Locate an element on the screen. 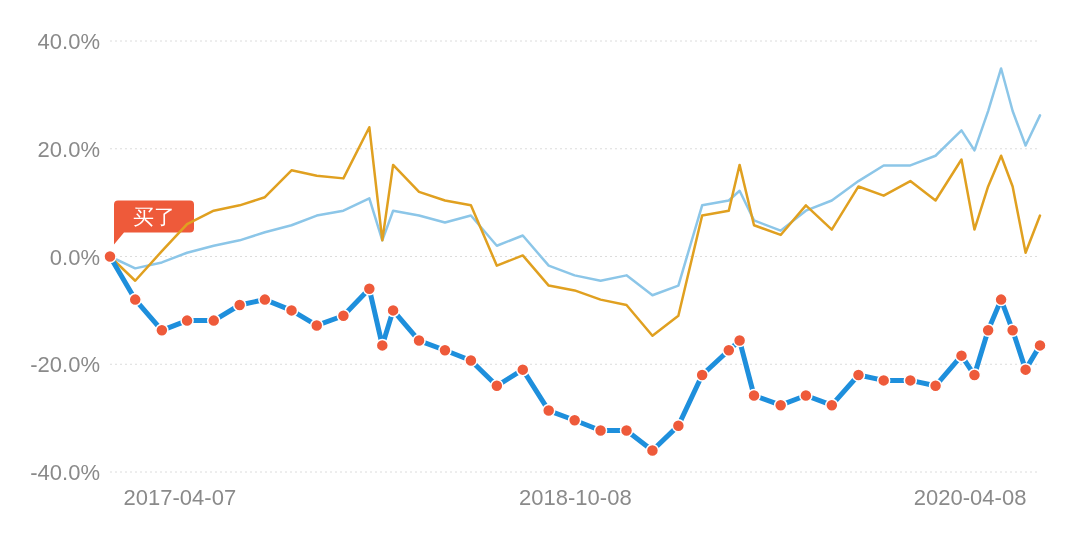 The height and width of the screenshot is (544, 1080). callout: 买了 is located at coordinates (154, 222).